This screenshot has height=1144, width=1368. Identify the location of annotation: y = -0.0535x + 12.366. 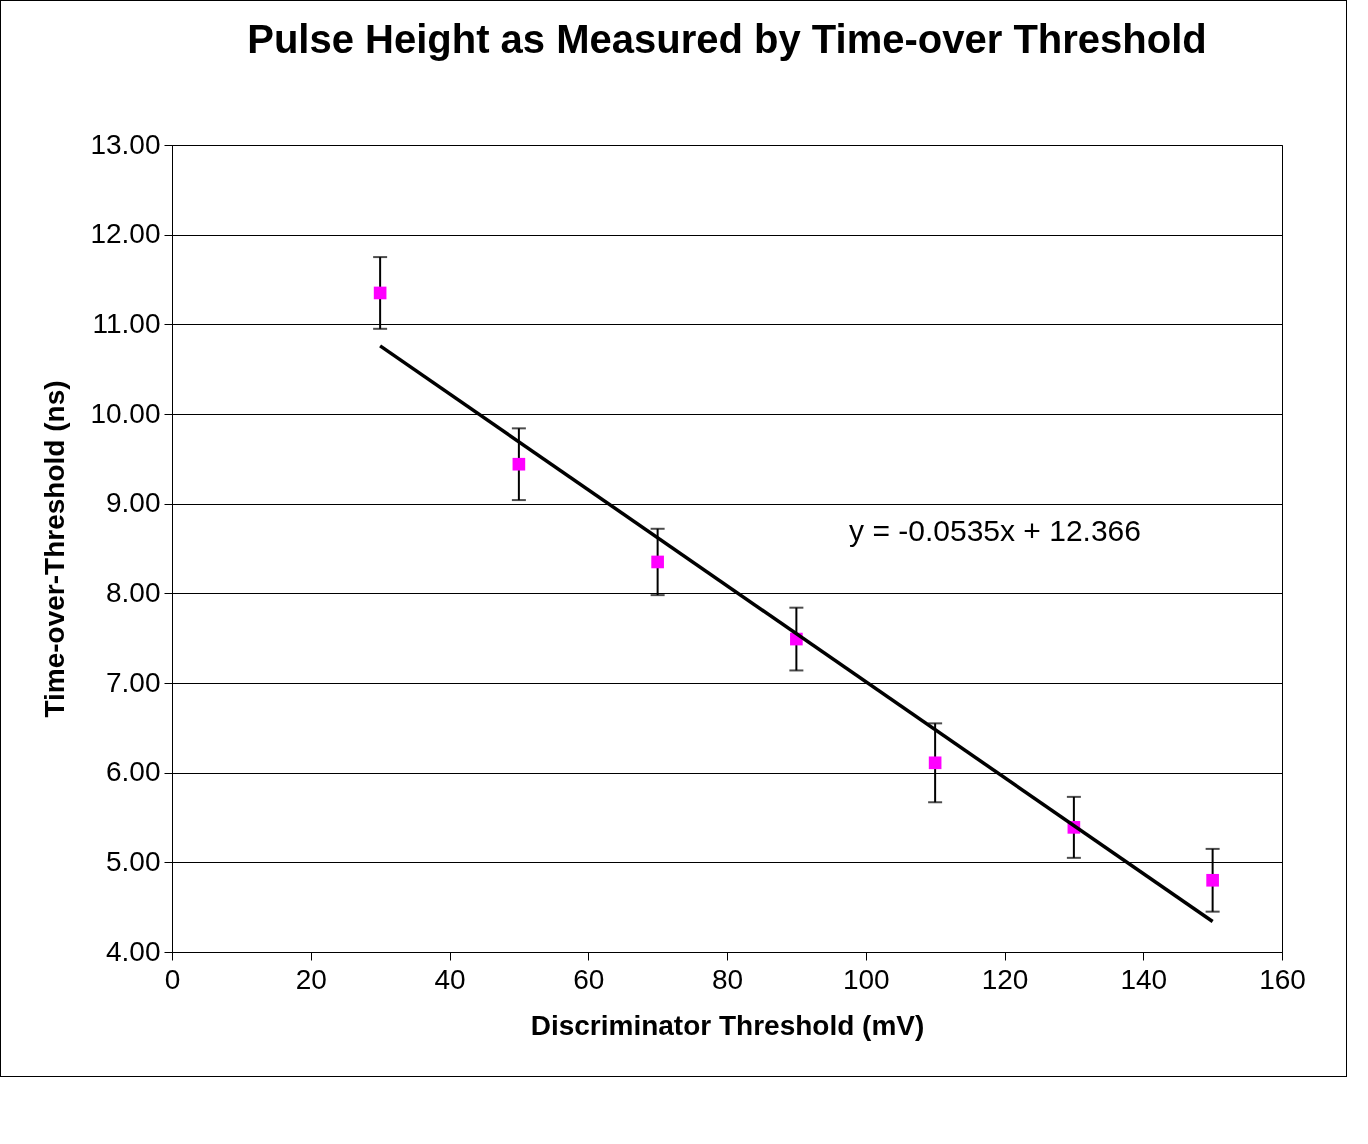
(995, 531).